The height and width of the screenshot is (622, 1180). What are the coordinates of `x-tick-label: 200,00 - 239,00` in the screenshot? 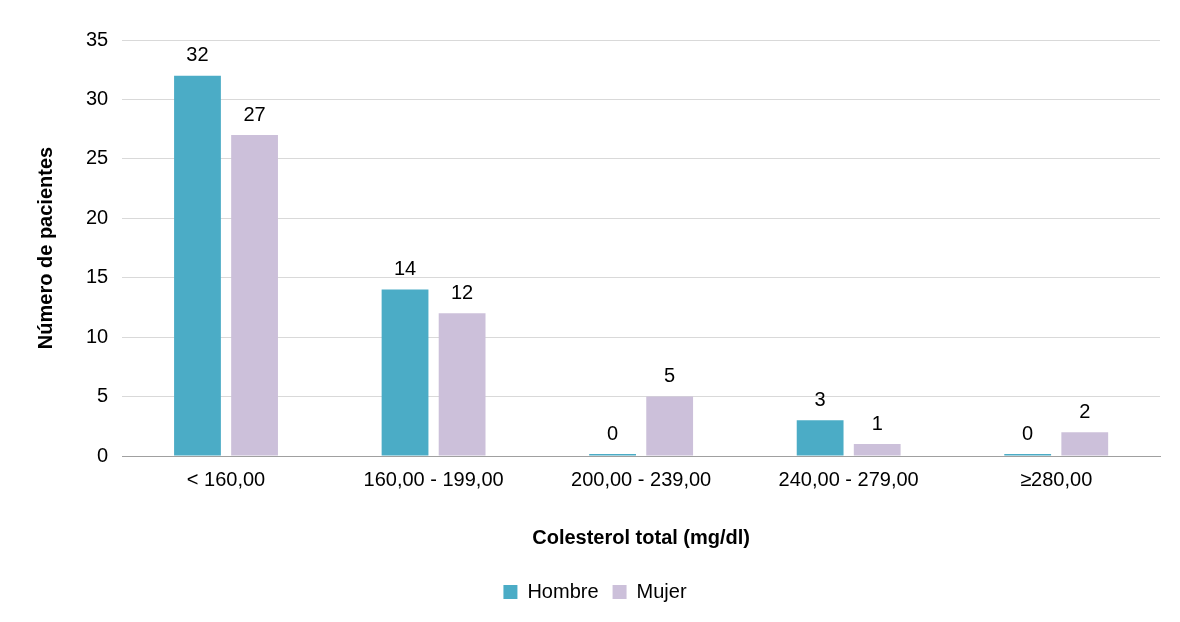 It's located at (641, 478).